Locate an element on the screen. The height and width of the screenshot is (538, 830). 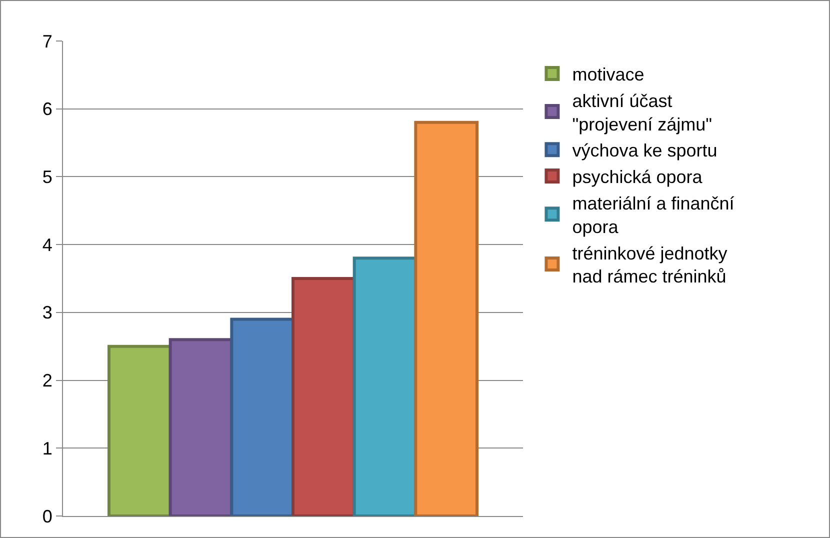
y-tick-label: 0 is located at coordinates (47, 516).